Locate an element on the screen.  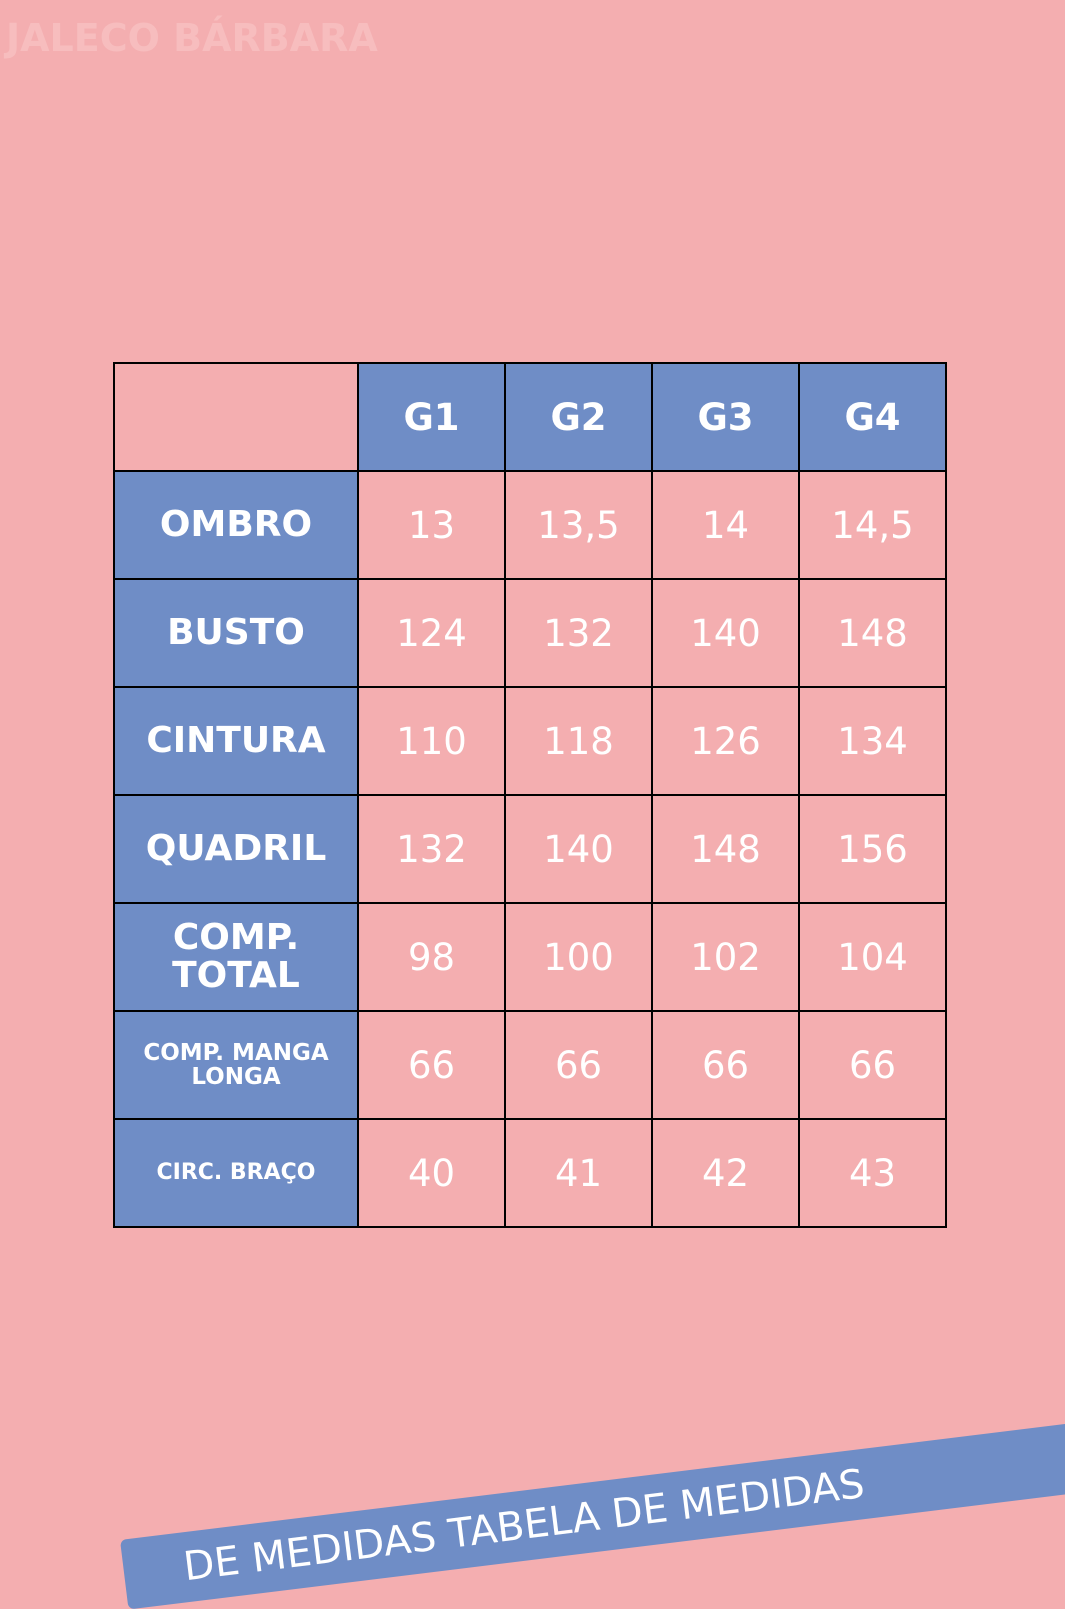
measurement-cell: 14,5 is located at coordinates (872, 525).